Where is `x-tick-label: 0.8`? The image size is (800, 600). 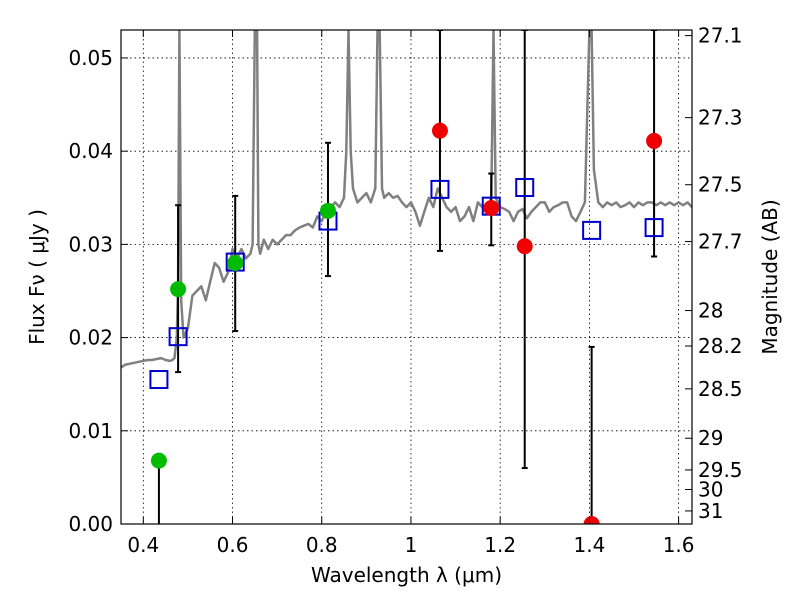
x-tick-label: 0.8 is located at coordinates (322, 545).